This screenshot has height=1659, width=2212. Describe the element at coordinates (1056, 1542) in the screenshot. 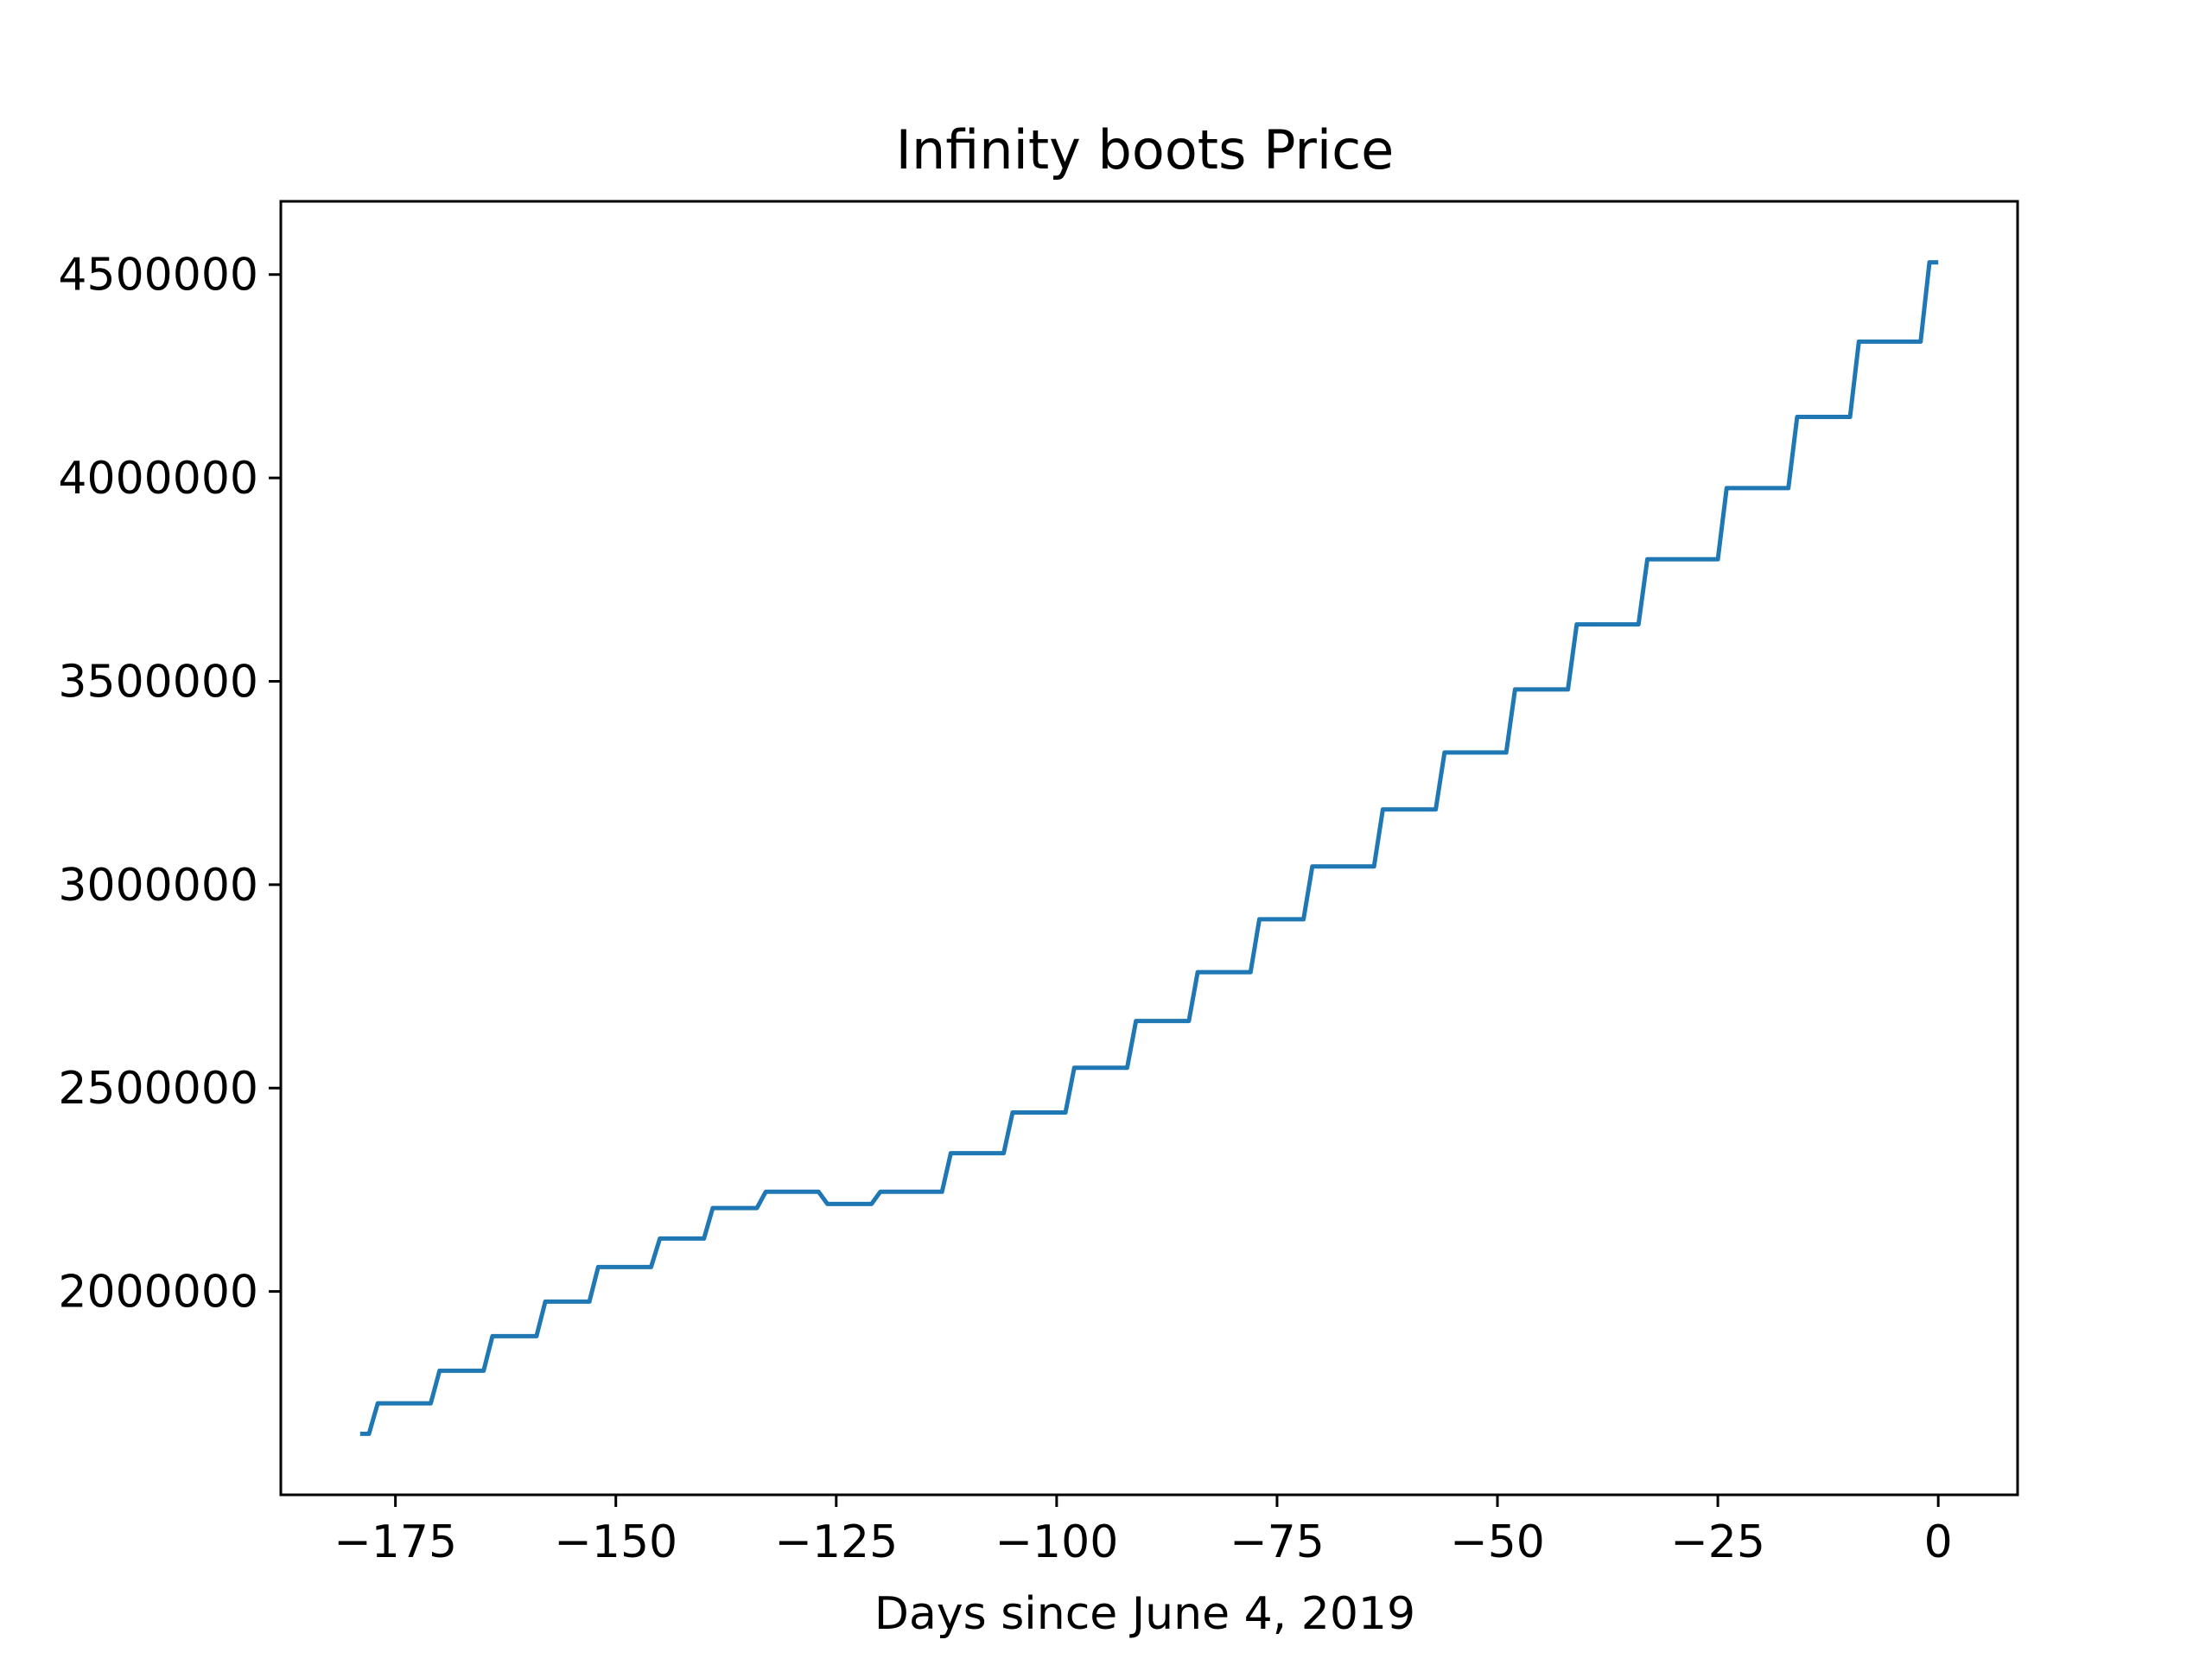

I see `x-tick-label: −100` at that location.